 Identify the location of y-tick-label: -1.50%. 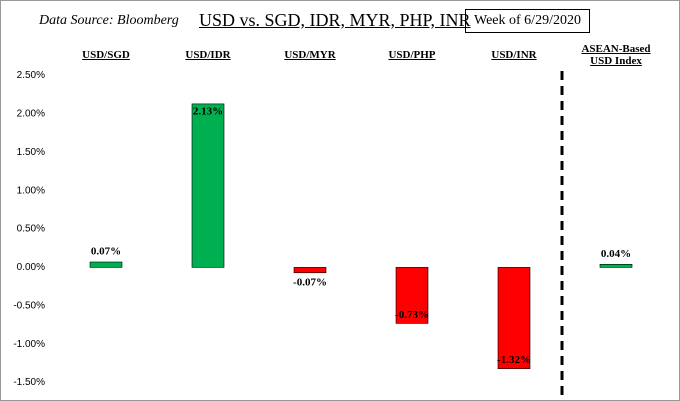
(29, 382).